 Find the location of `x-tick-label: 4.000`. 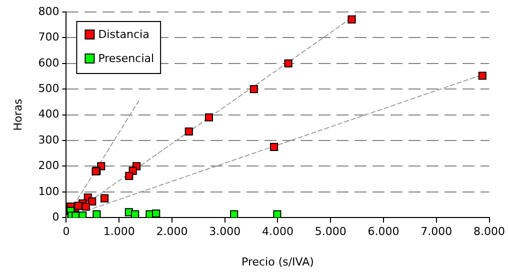

x-tick-label: 4.000 is located at coordinates (278, 231).